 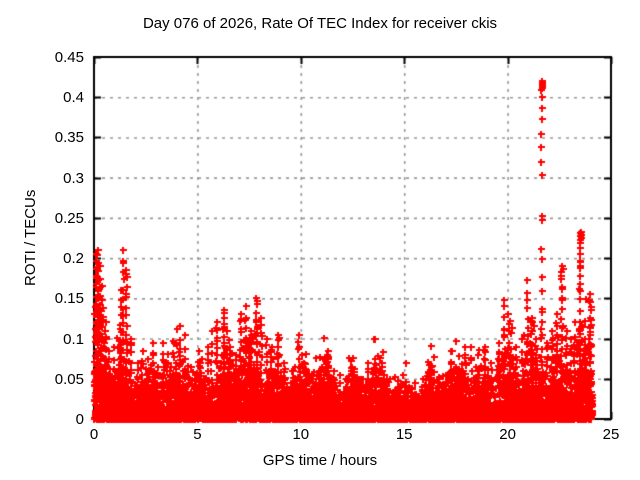 I want to click on x-tick-label: 15, so click(x=404, y=434).